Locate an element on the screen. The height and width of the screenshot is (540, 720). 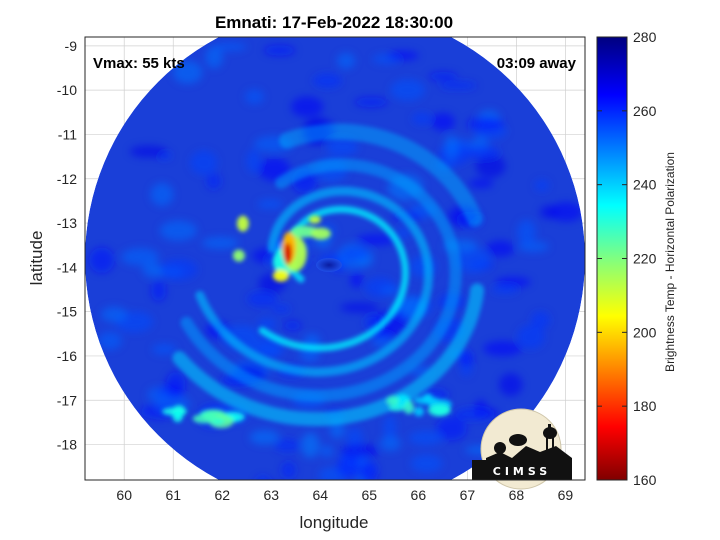
storm-eye is located at coordinates (329, 265).